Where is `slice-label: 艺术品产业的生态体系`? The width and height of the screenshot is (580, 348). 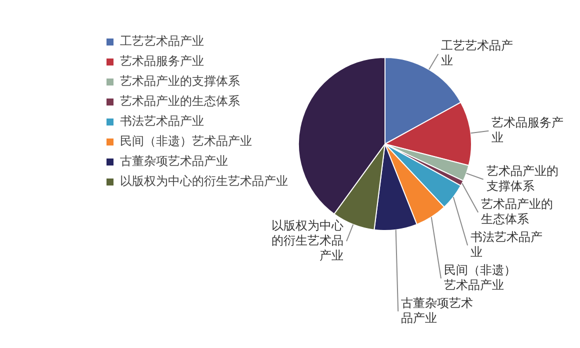 slice-label: 艺术品产业的生态体系 is located at coordinates (517, 211).